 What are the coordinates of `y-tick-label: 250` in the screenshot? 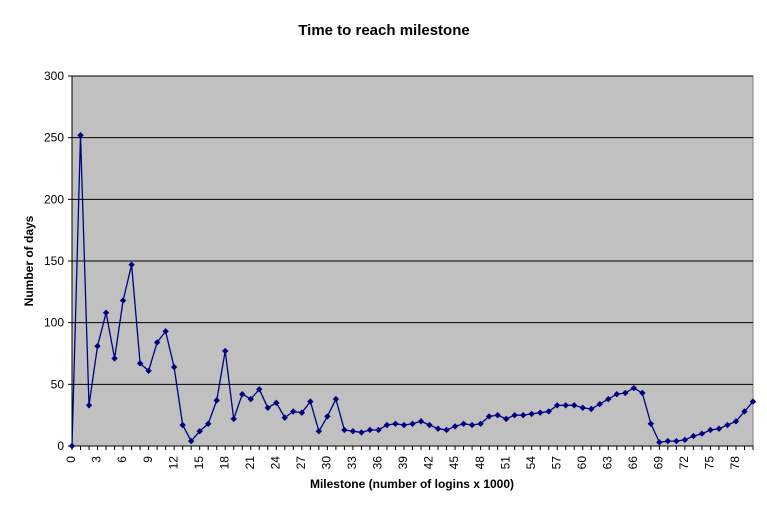 It's located at (54, 138).